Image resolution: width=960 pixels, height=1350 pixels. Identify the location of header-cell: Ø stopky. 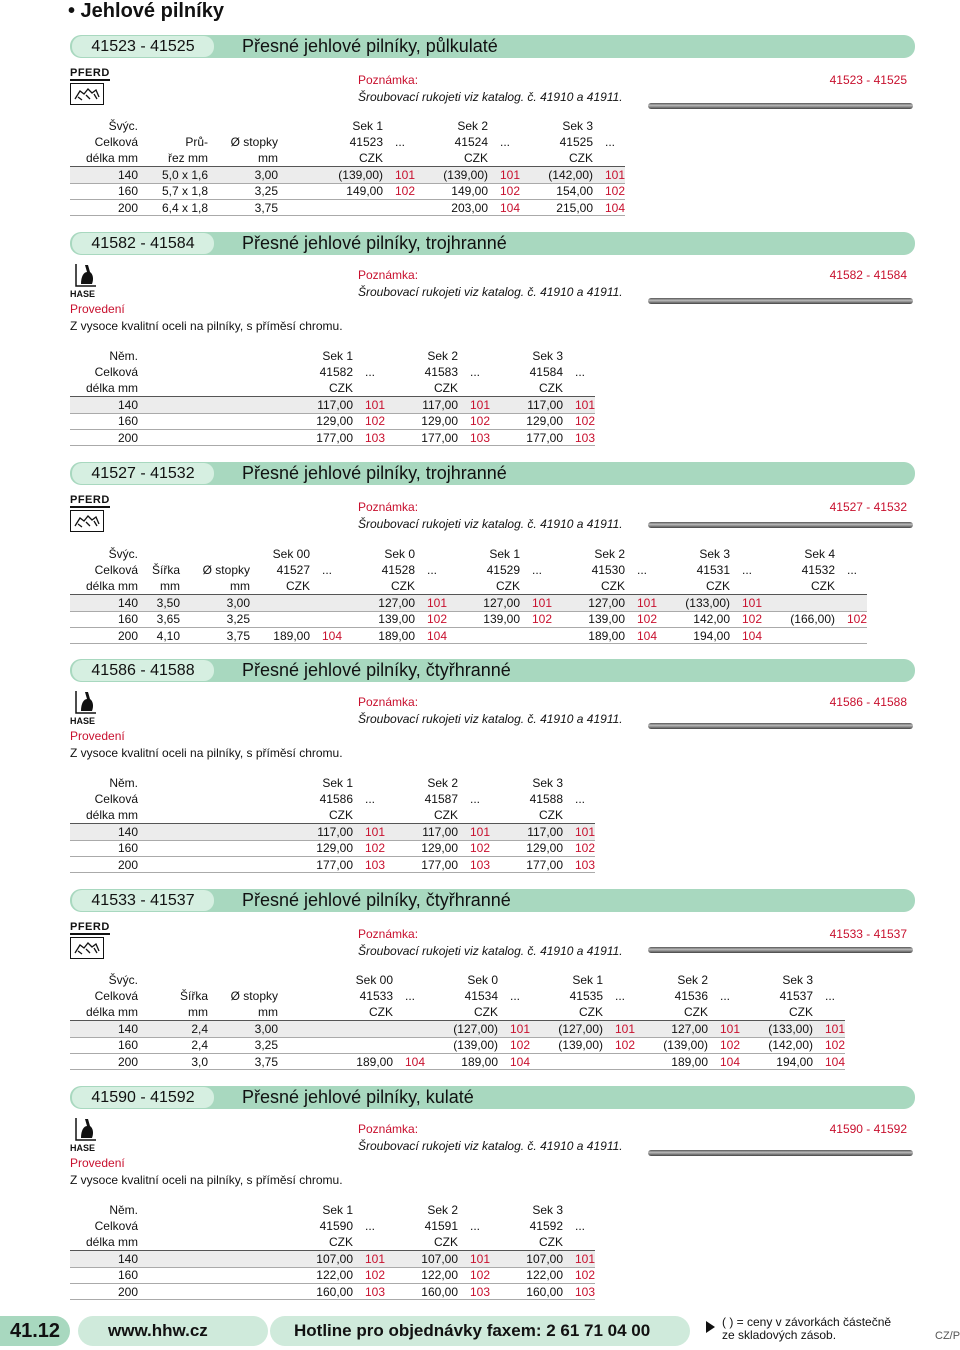
(226, 570).